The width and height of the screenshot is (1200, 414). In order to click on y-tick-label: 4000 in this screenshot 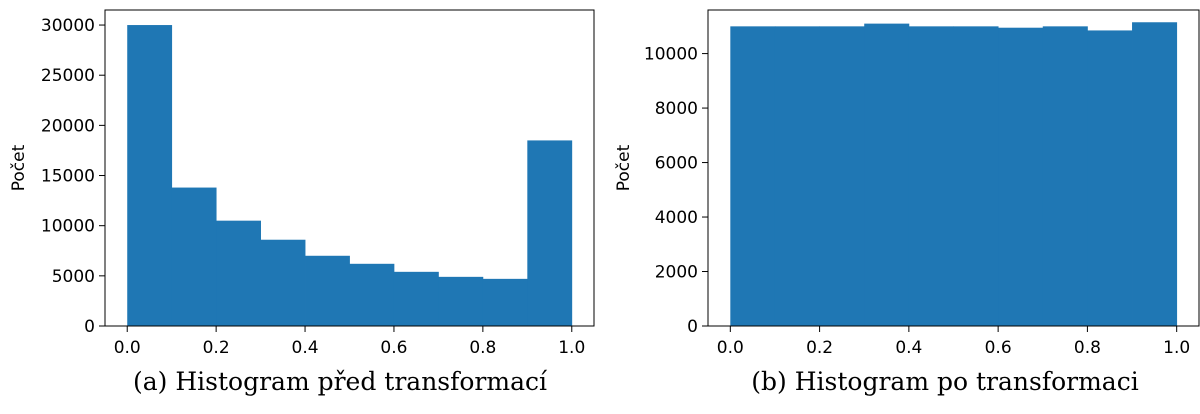, I will do `click(676, 218)`.